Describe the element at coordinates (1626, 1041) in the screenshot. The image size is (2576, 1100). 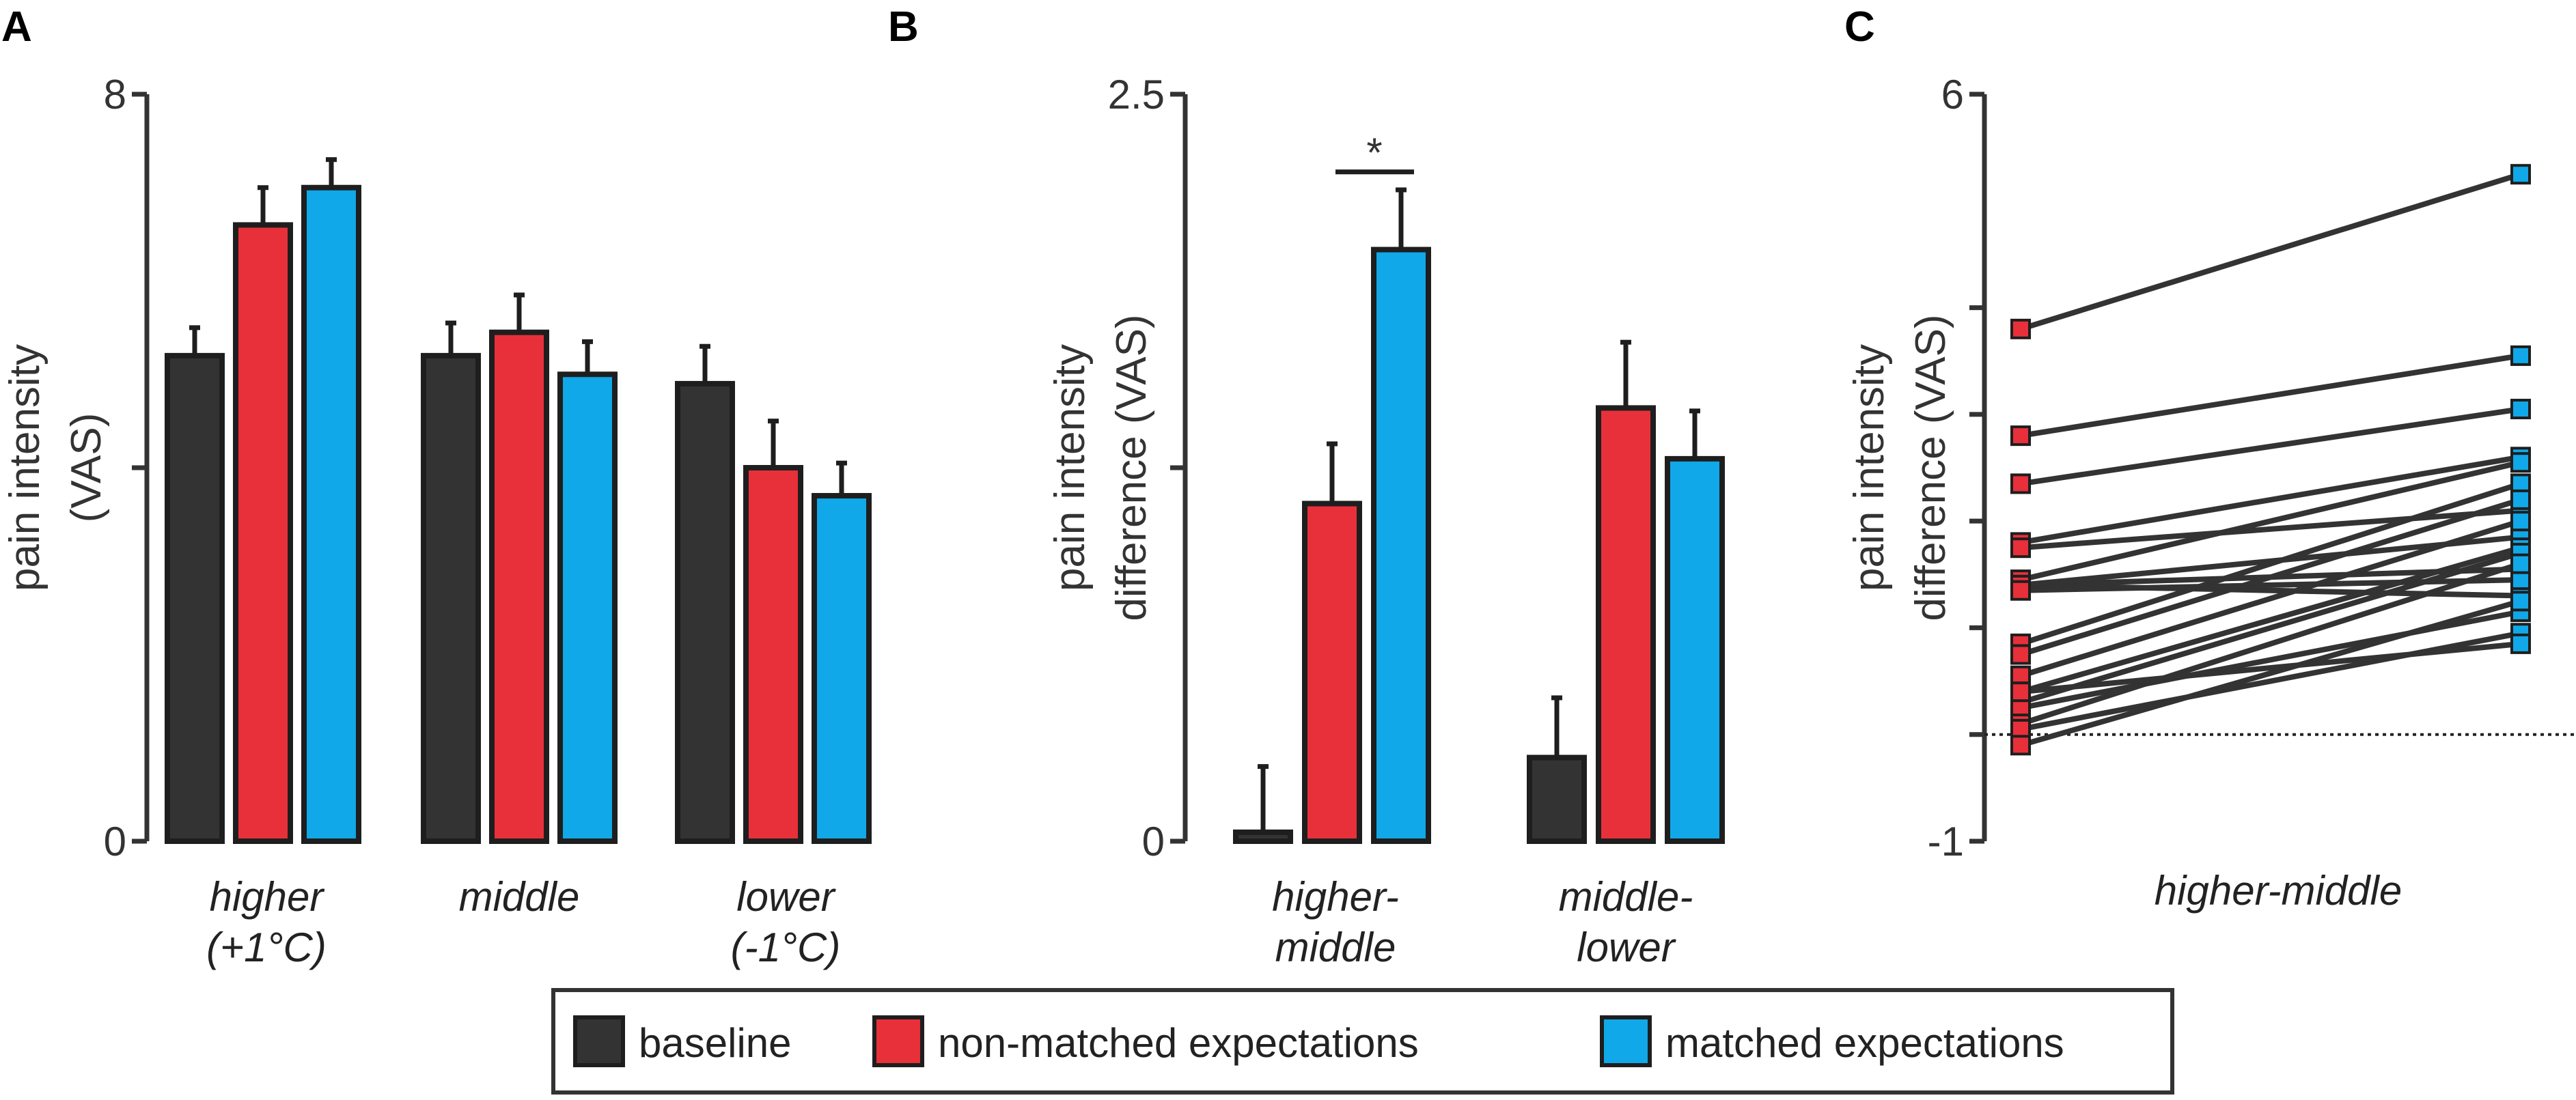
I see `legend-swatch-matched` at that location.